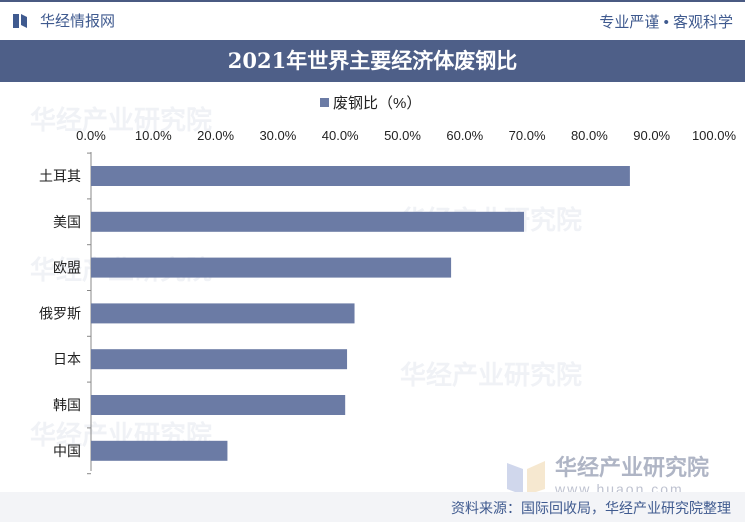  What do you see at coordinates (215, 135) in the screenshot?
I see `x-tick-label: 20.0%` at bounding box center [215, 135].